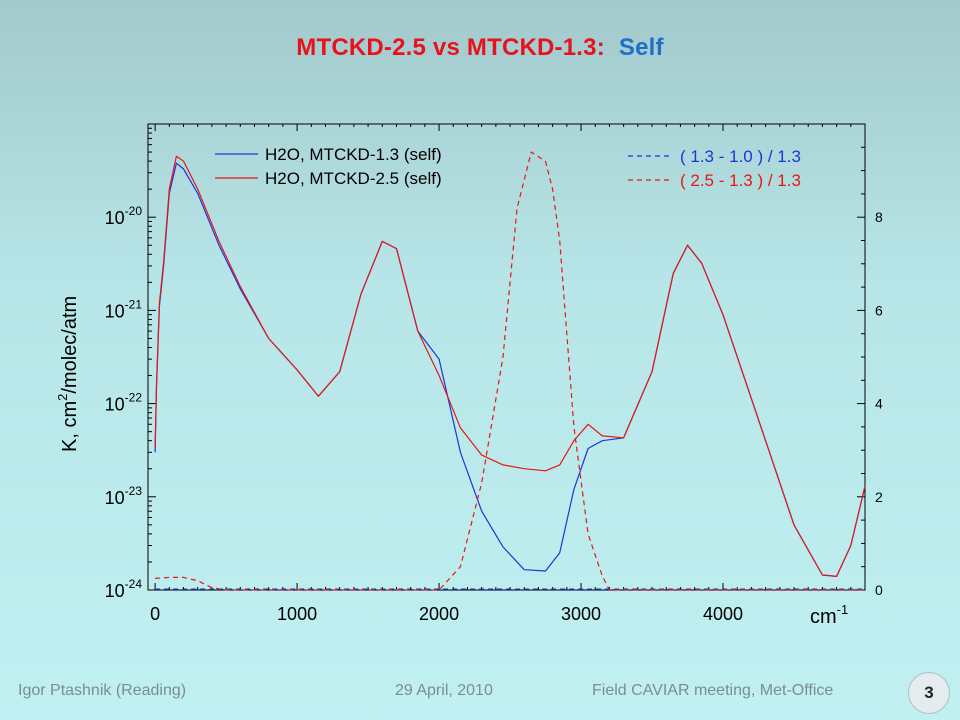 This screenshot has height=720, width=960. I want to click on legend-label-right: ( 1.3 - 1.0 ) / 1.3, so click(740, 156).